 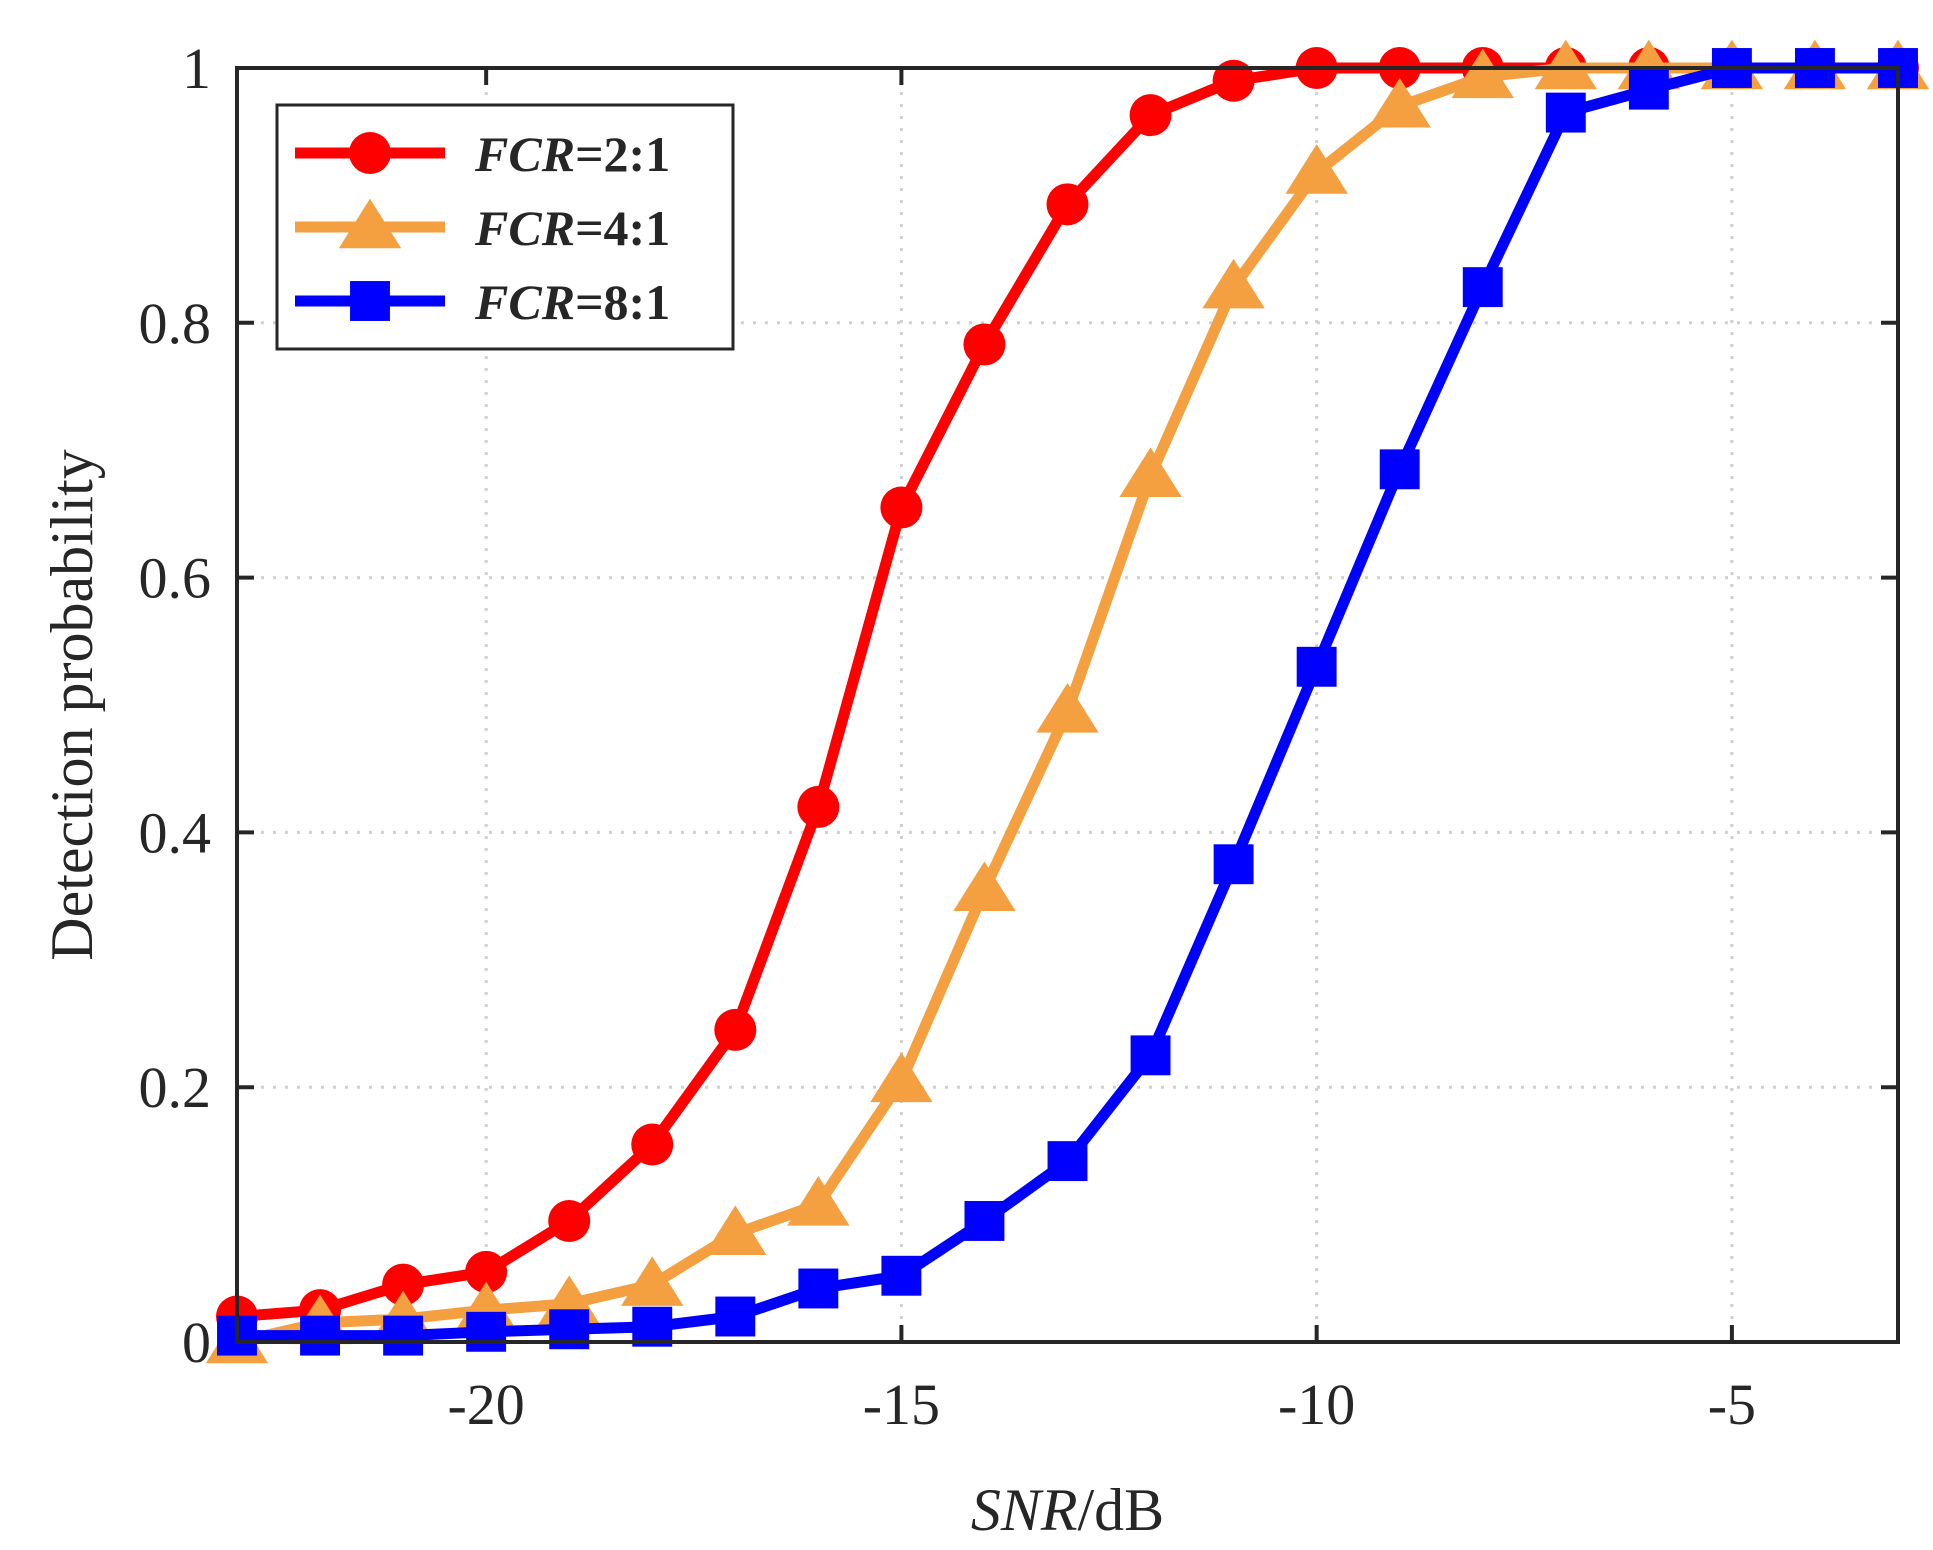 I want to click on legend-label-ratio: =8:1, so click(x=622, y=302).